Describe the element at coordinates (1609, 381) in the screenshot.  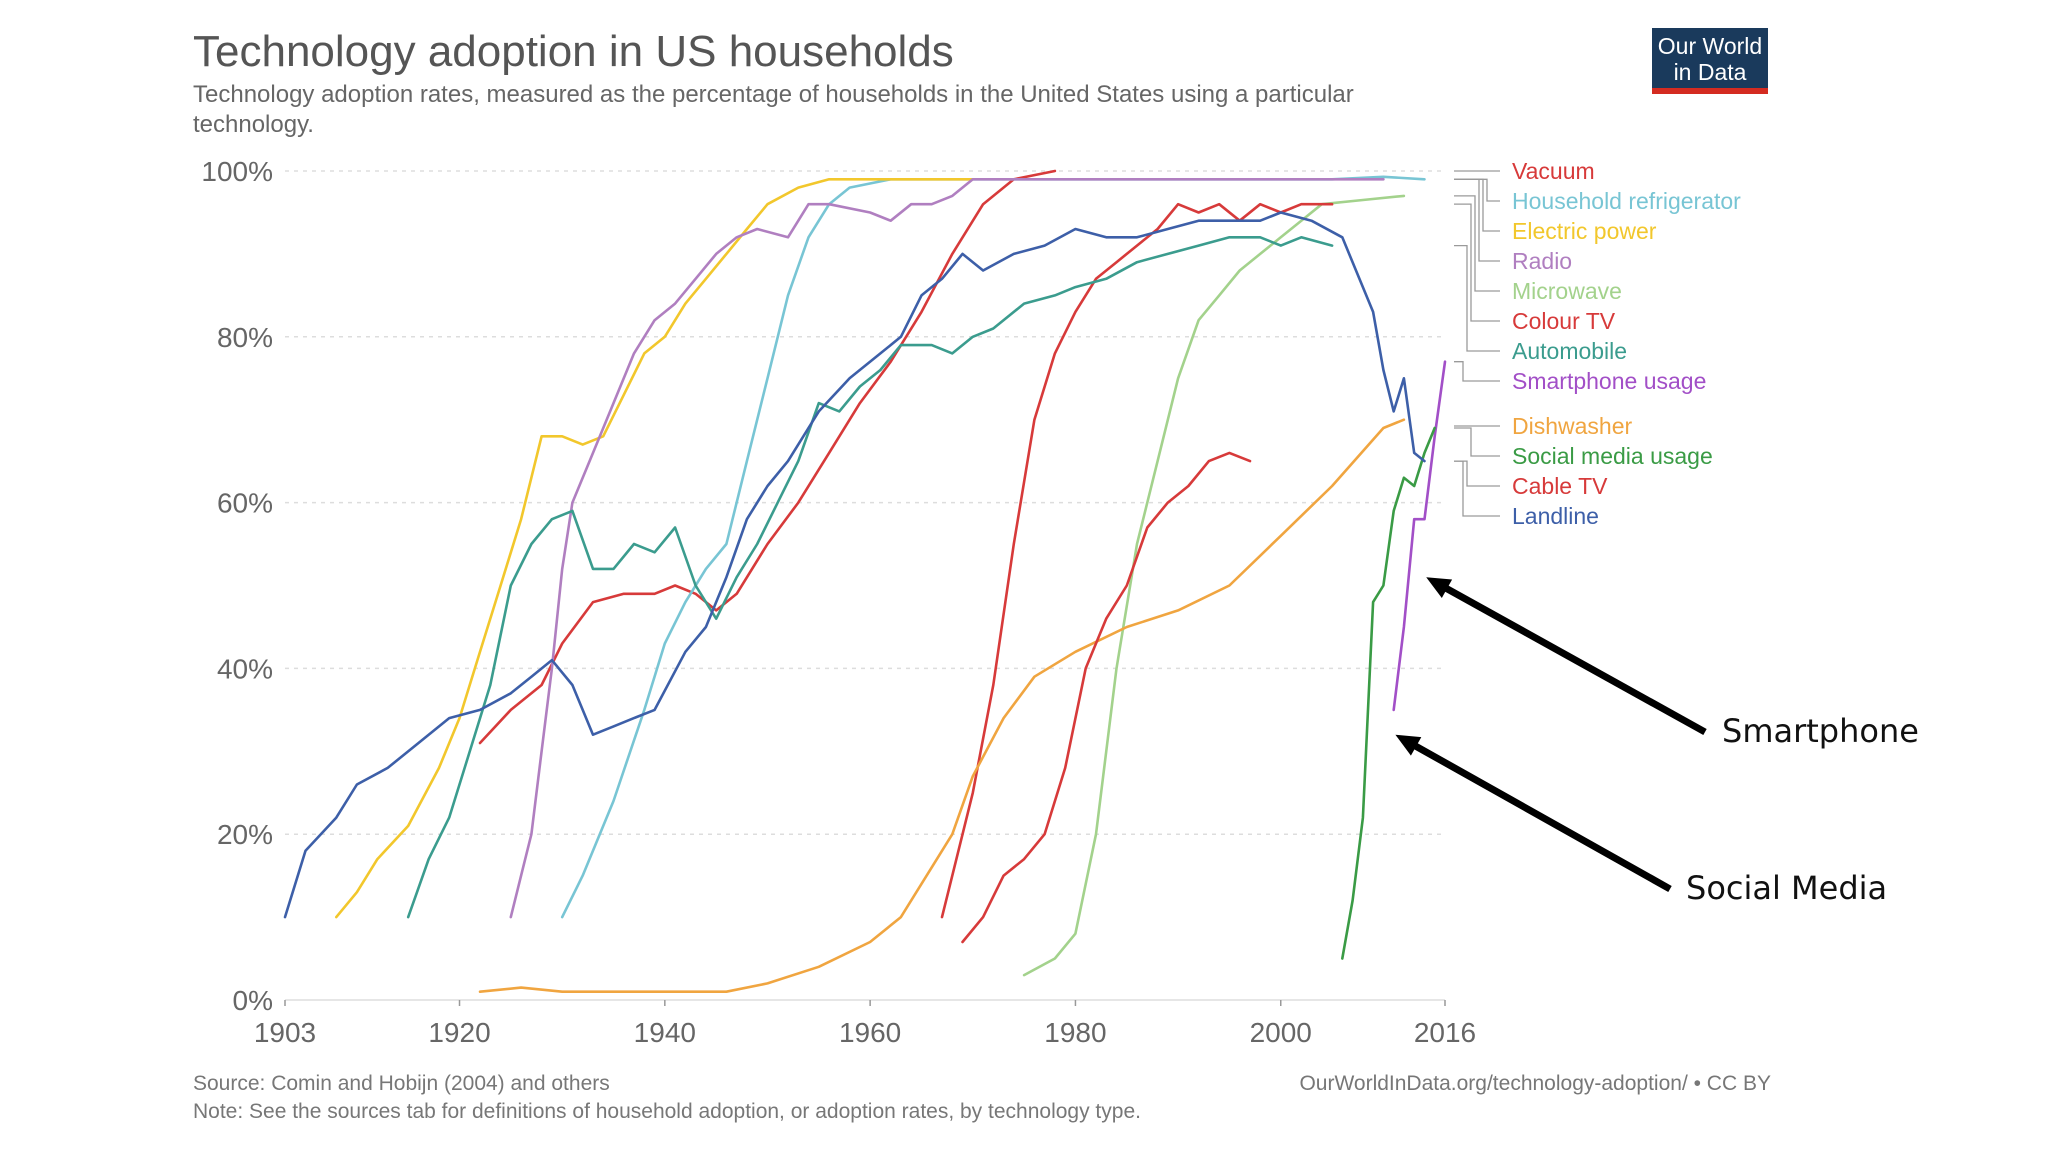
I see `legend-item-smartphone-usage: Smartphone usage` at that location.